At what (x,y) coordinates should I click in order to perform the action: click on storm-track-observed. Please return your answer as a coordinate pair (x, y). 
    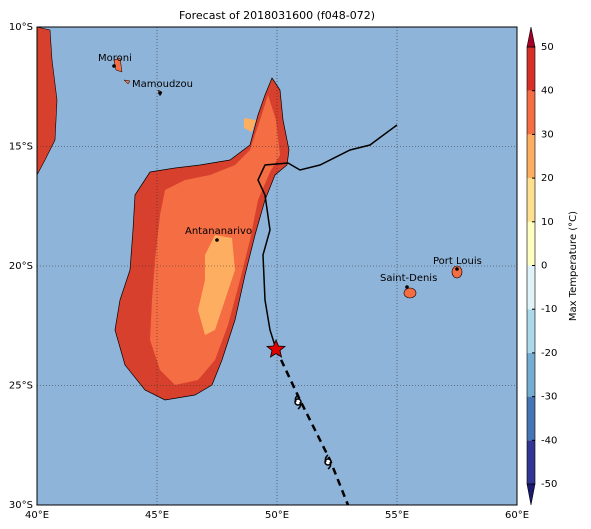
    Looking at the image, I should click on (327, 237).